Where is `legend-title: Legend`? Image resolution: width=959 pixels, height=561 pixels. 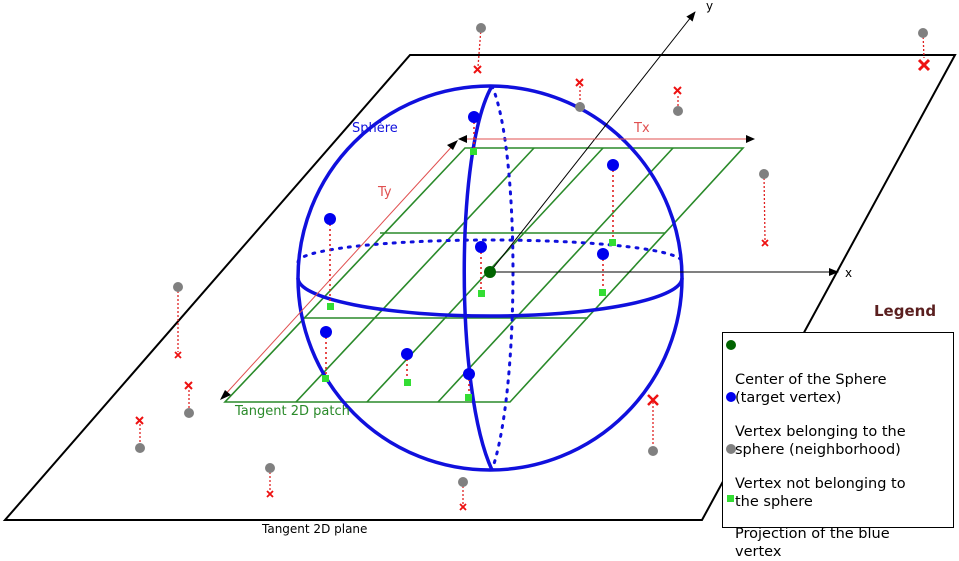 legend-title: Legend is located at coordinates (905, 311).